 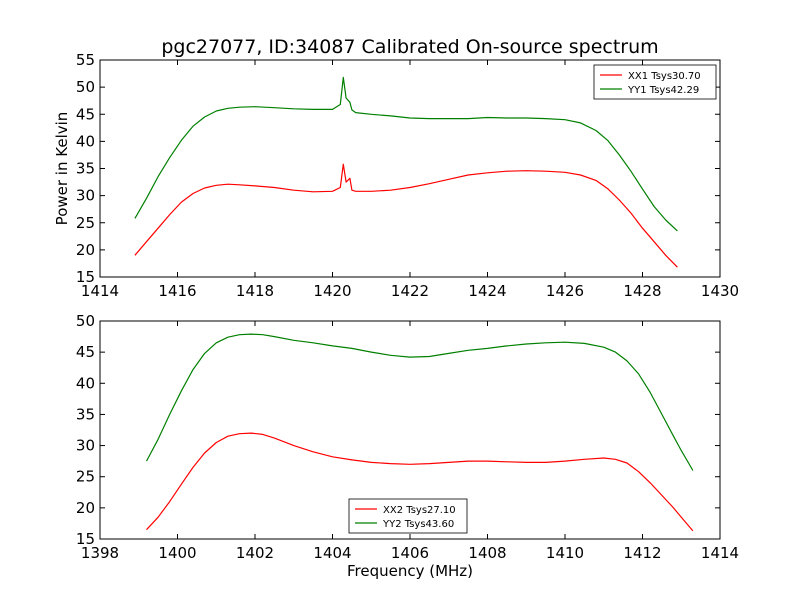 I want to click on x-tick-label: 1398, so click(x=100, y=553).